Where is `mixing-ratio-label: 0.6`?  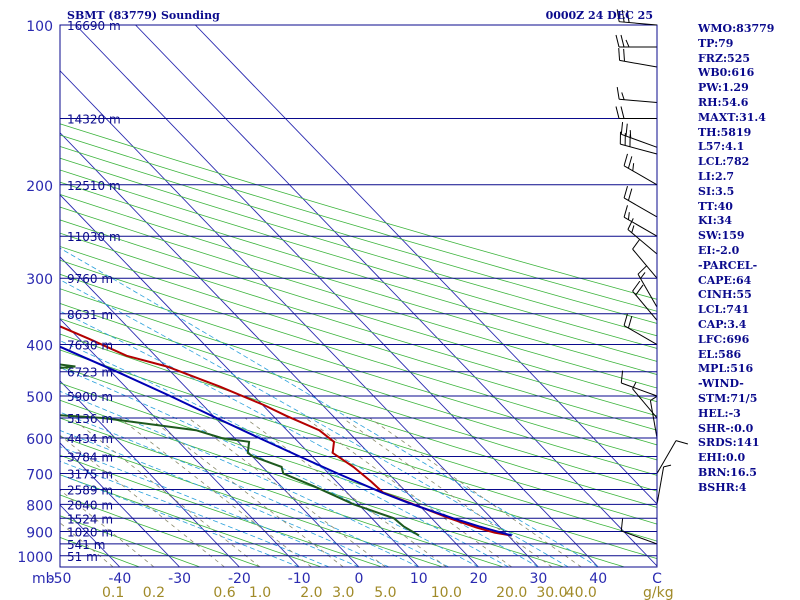
mixing-ratio-label: 0.6 is located at coordinates (224, 592).